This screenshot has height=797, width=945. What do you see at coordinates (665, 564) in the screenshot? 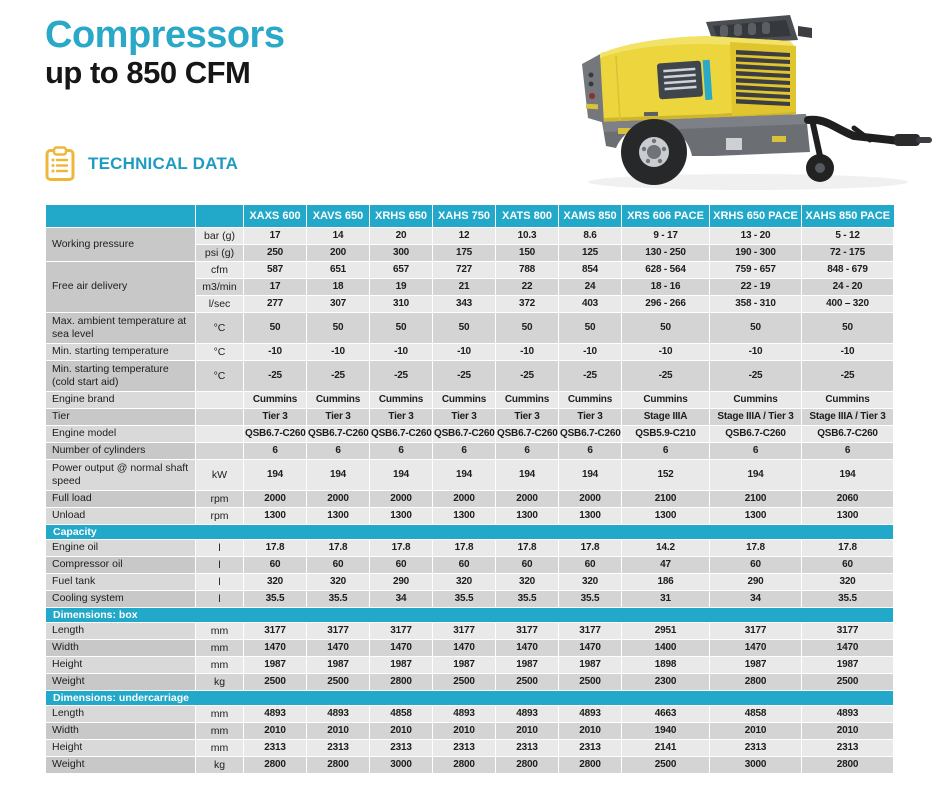
I see `value-cell: 47` at bounding box center [665, 564].